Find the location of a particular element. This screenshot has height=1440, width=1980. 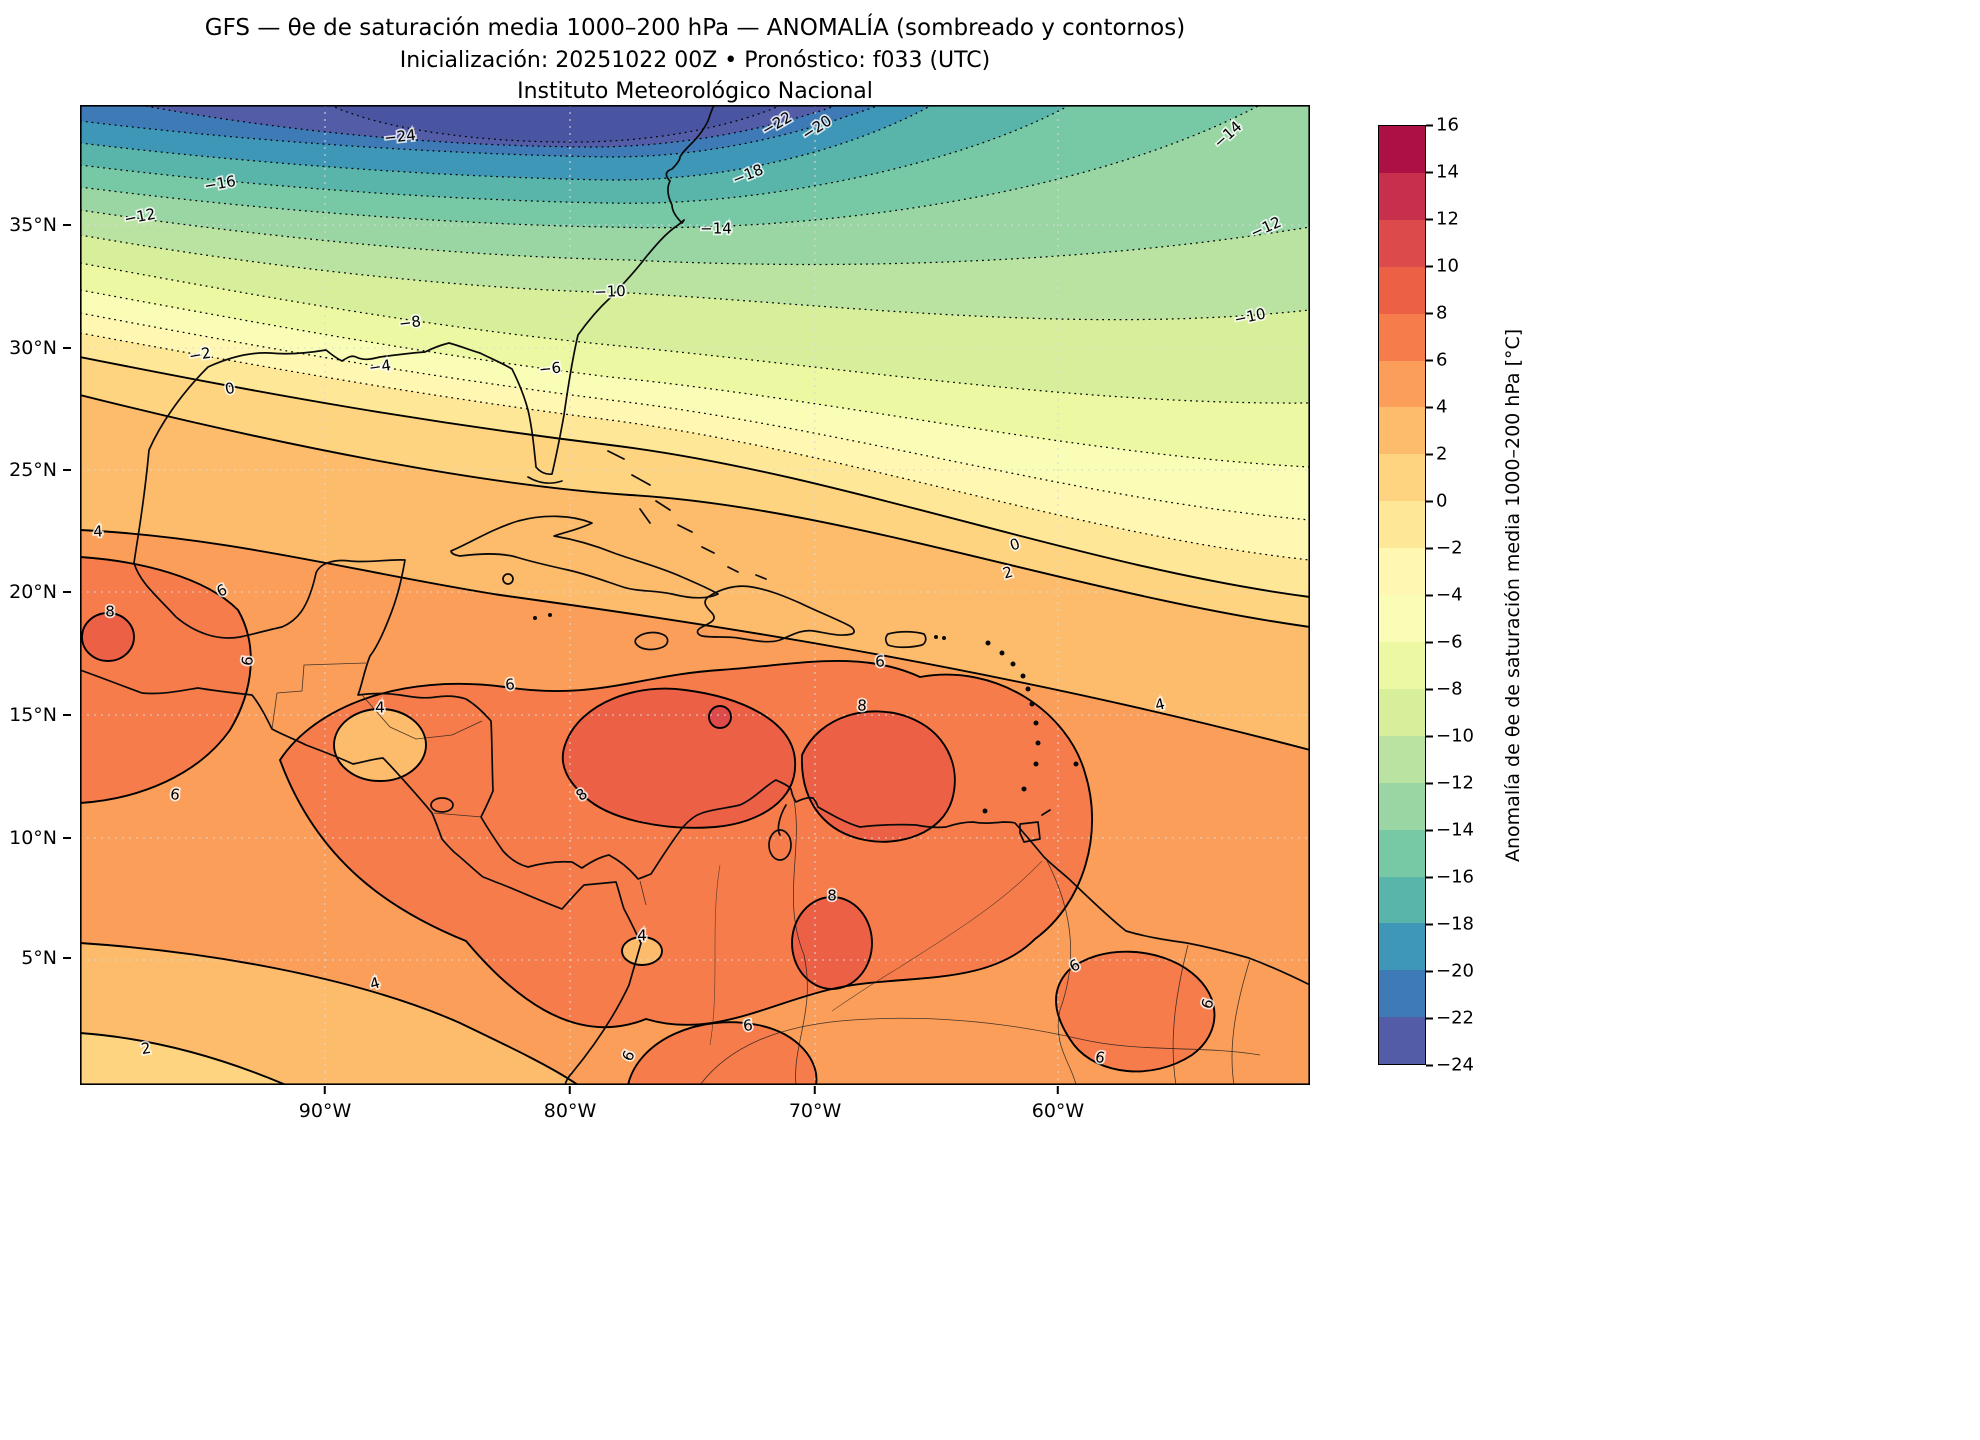

y-axis-tick-label: 10°N is located at coordinates (40, 838).